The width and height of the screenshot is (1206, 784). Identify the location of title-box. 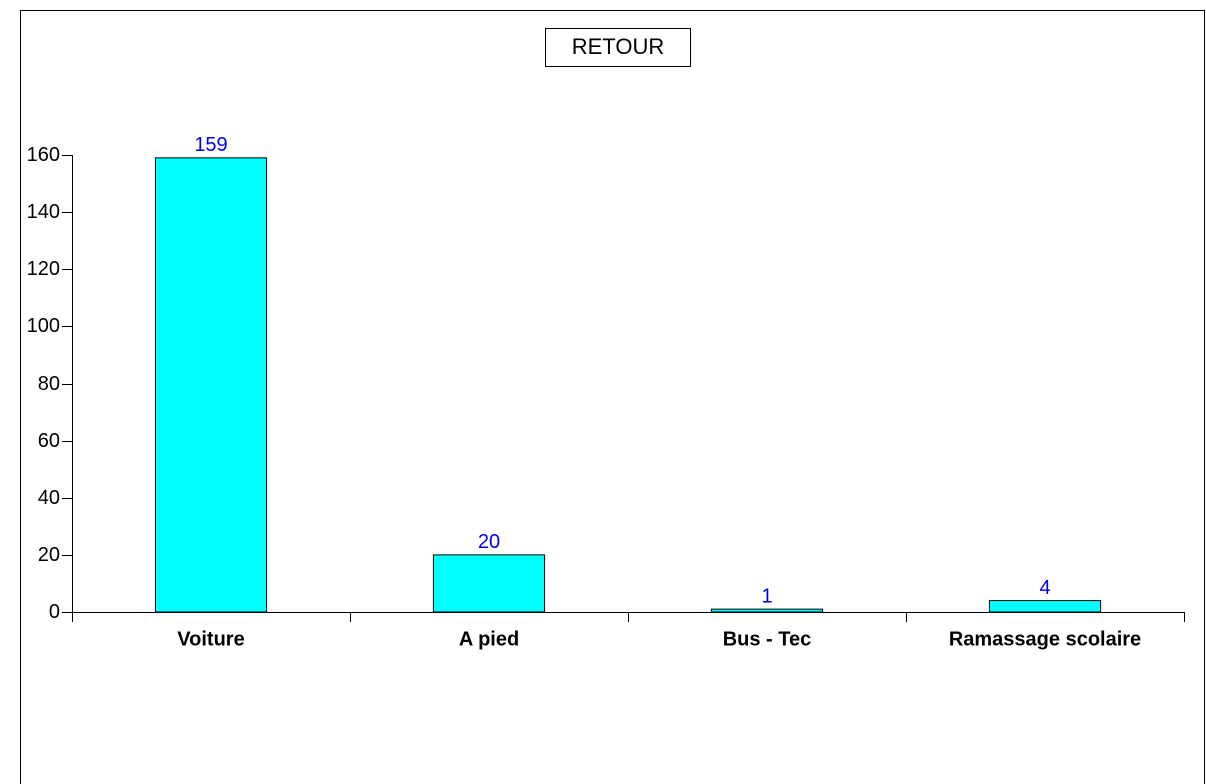
(618, 47).